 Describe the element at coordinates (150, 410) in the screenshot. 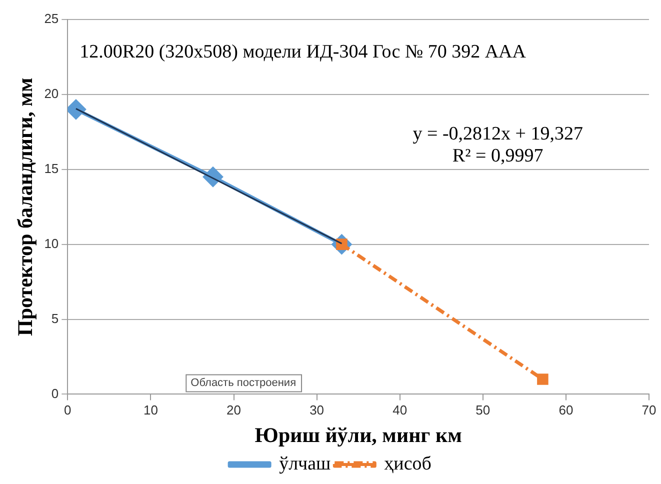

I see `x-tick-label: 10` at that location.